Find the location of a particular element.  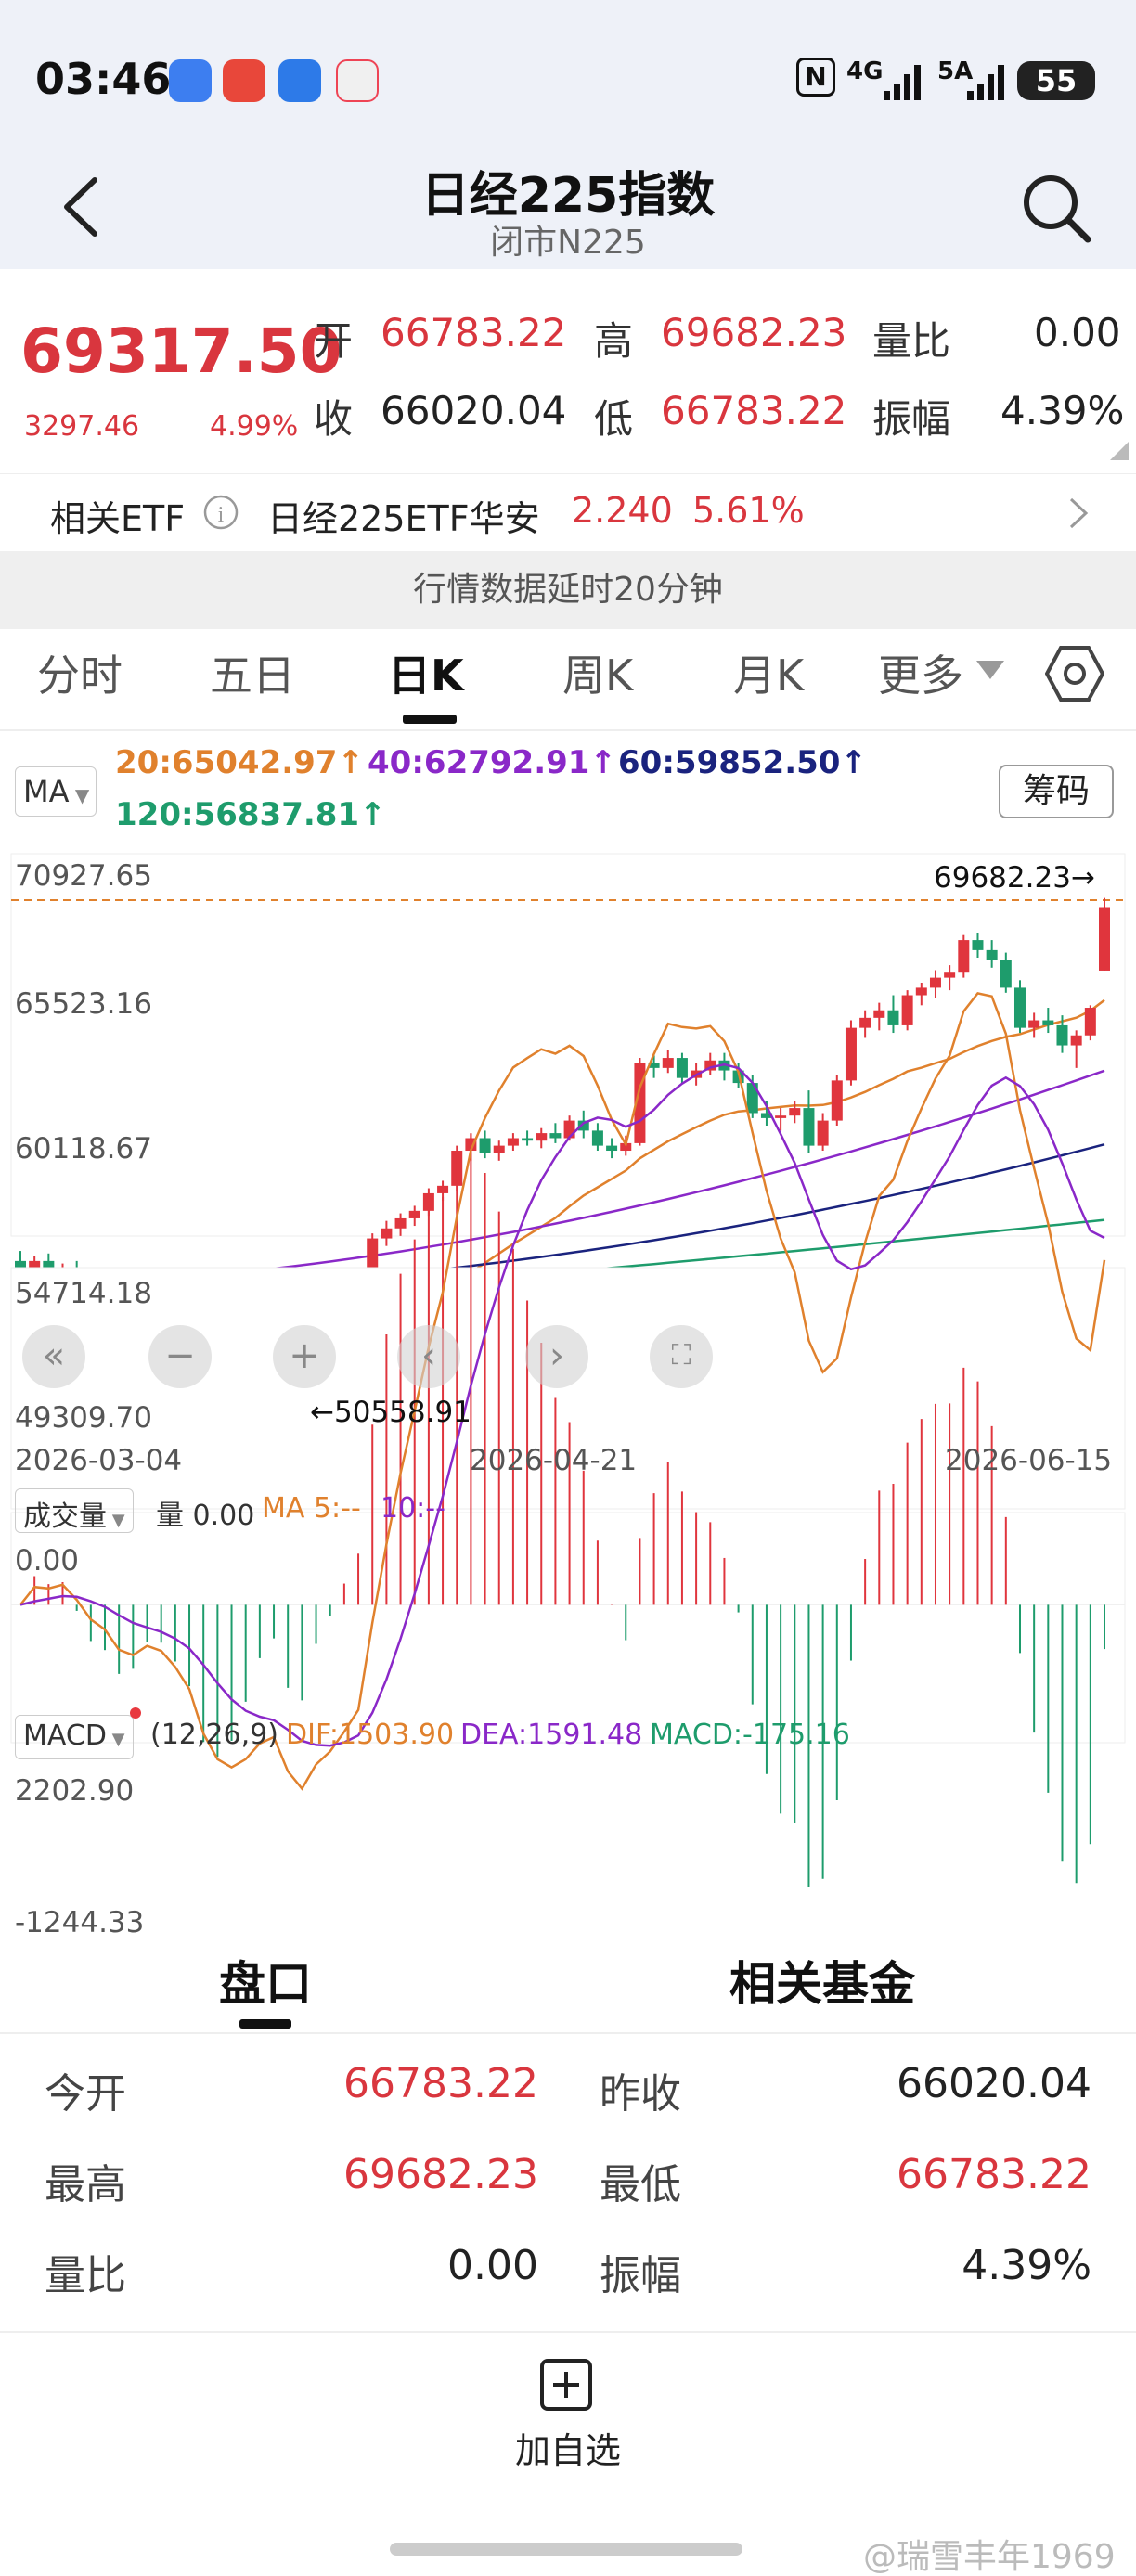

volume-value: 量 0.00 is located at coordinates (205, 1516).